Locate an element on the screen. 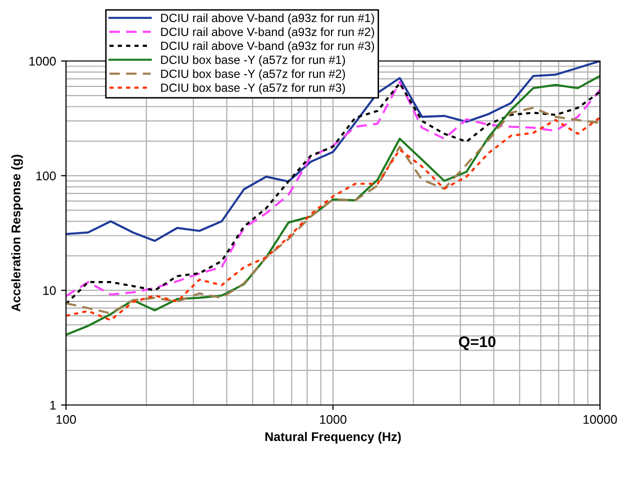  y-tick-label: 1000 is located at coordinates (42, 61).